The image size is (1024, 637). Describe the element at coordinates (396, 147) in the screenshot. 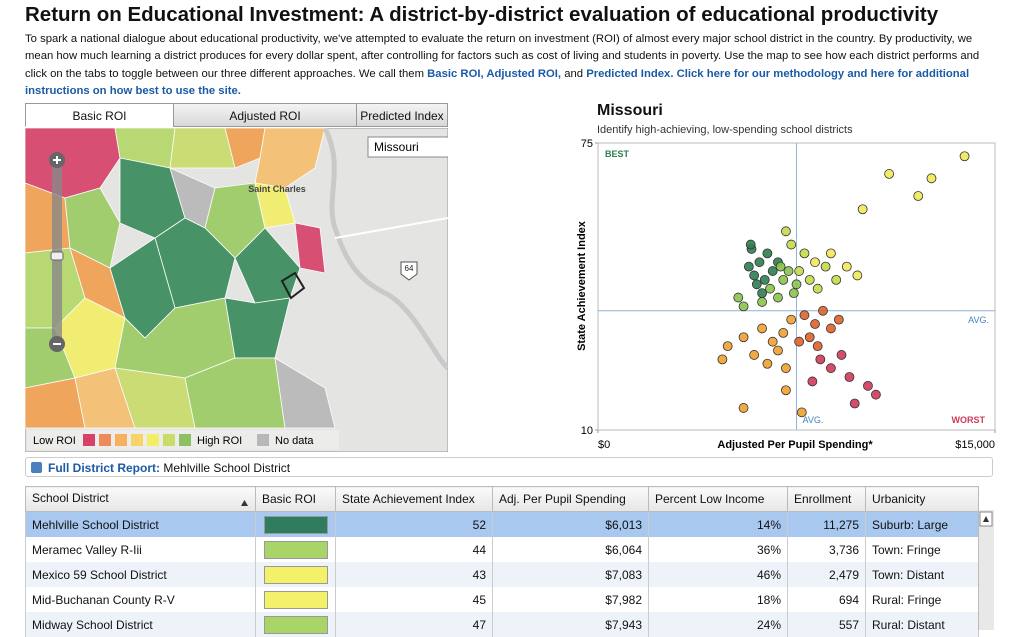

I see `select-value: Missouri` at that location.